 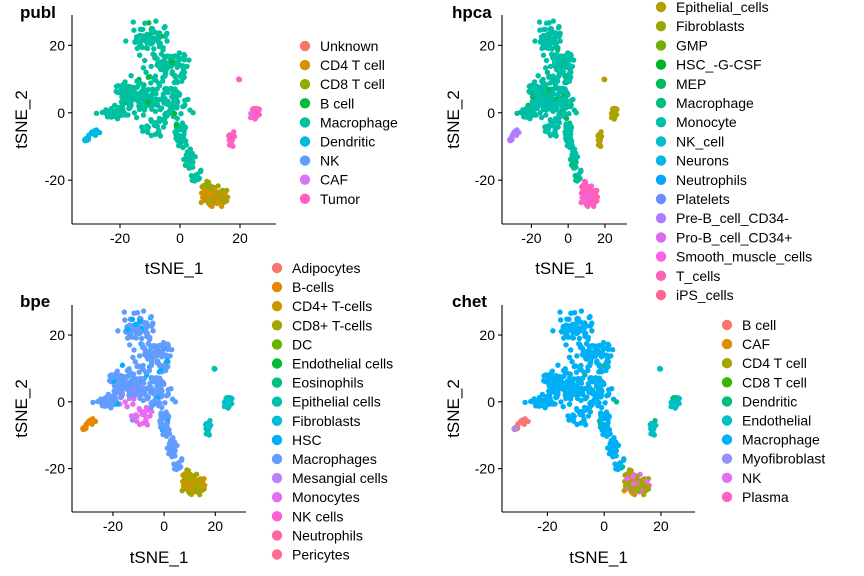 I want to click on legend-label: B cell, so click(x=337, y=103).